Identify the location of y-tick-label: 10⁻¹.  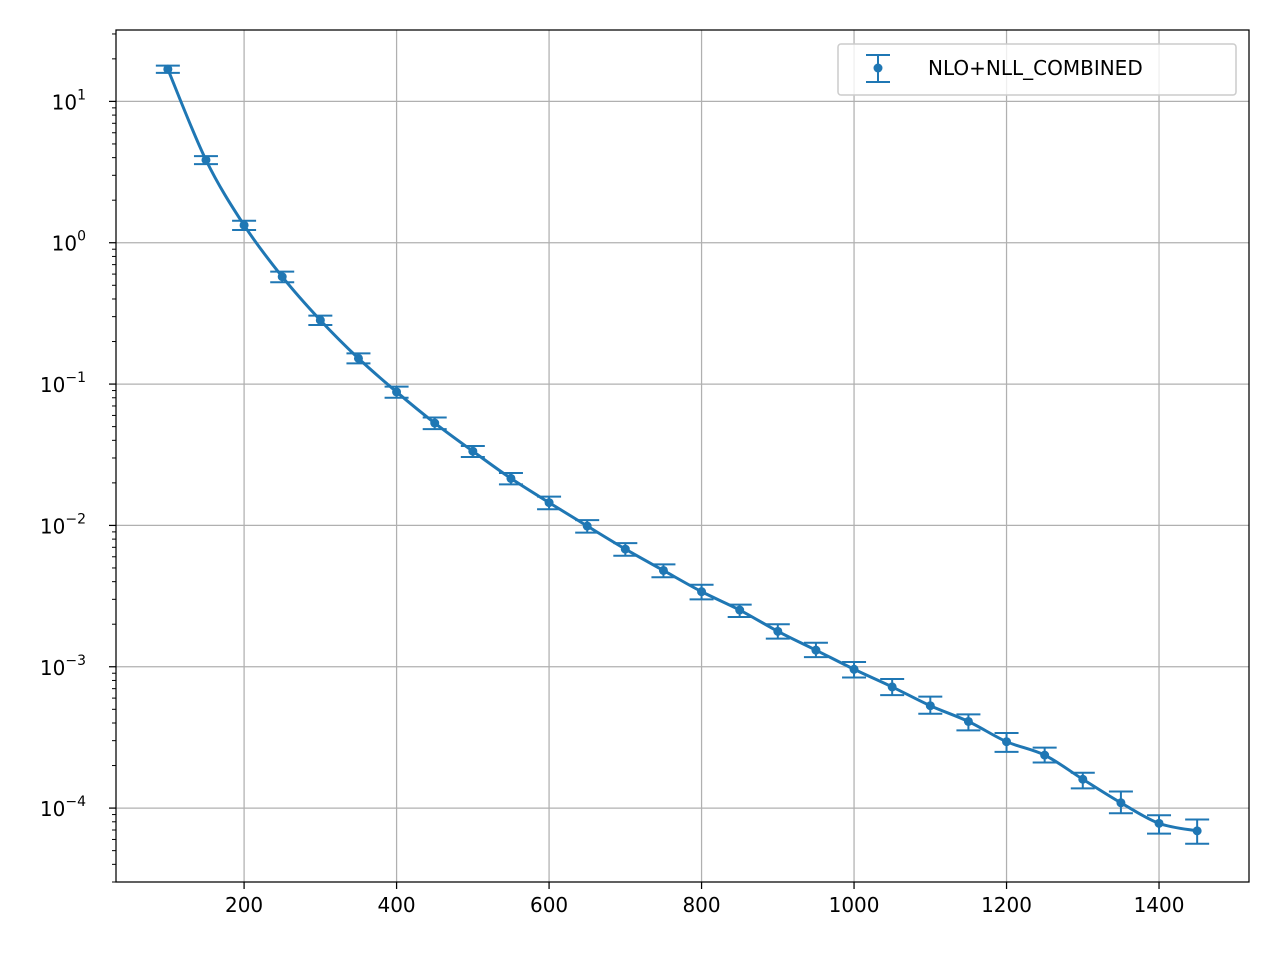
(63, 383).